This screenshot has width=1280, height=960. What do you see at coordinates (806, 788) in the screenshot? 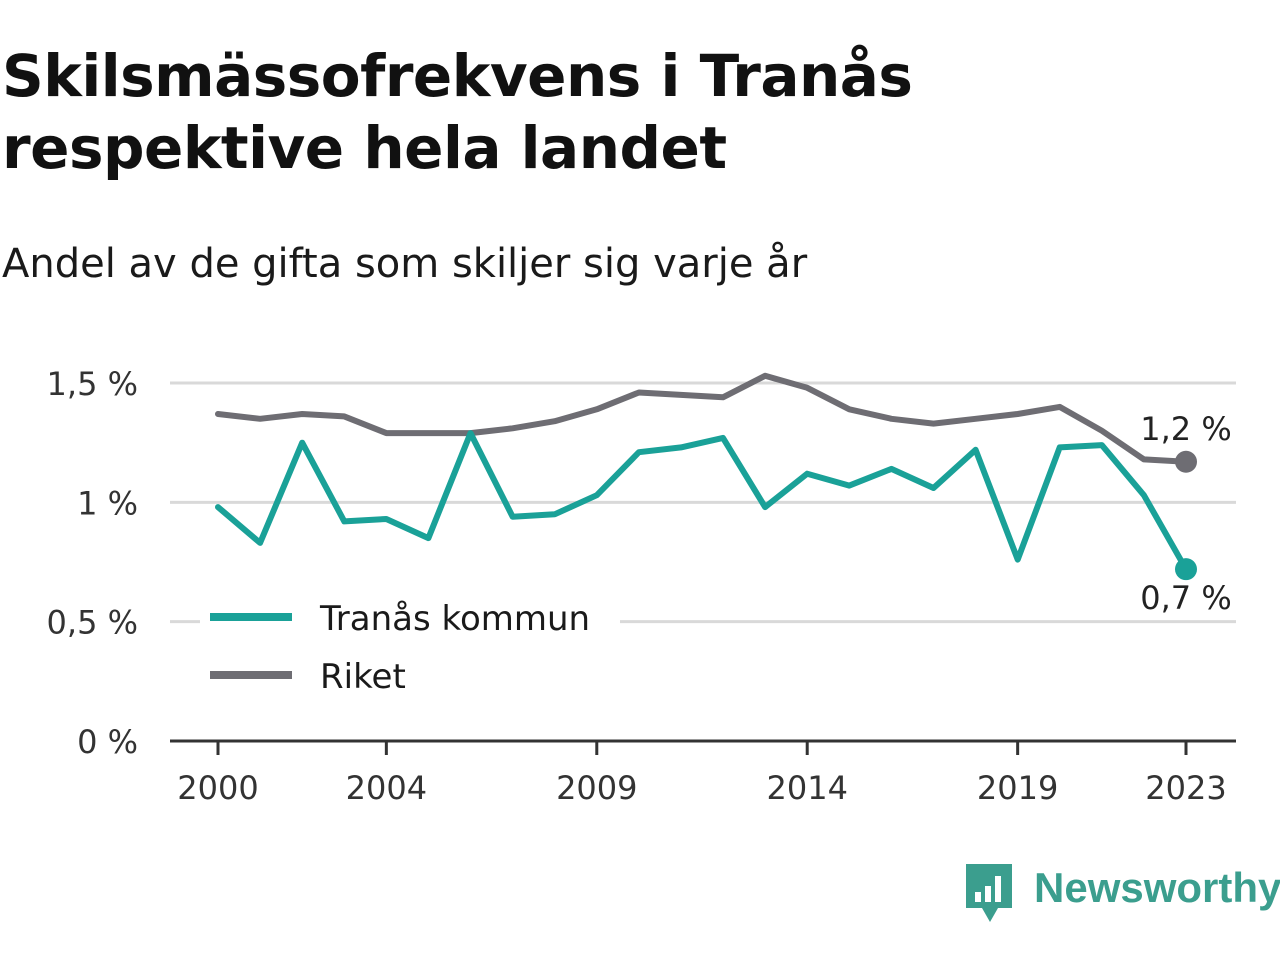
I see `x-tick-label: 2014` at bounding box center [806, 788].